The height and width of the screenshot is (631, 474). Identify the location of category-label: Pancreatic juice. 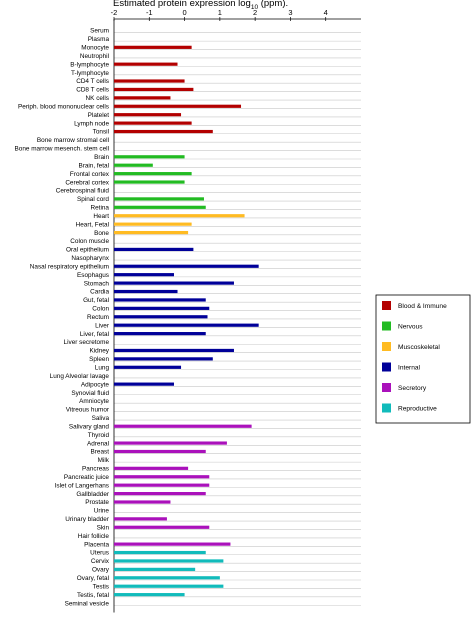
(87, 477).